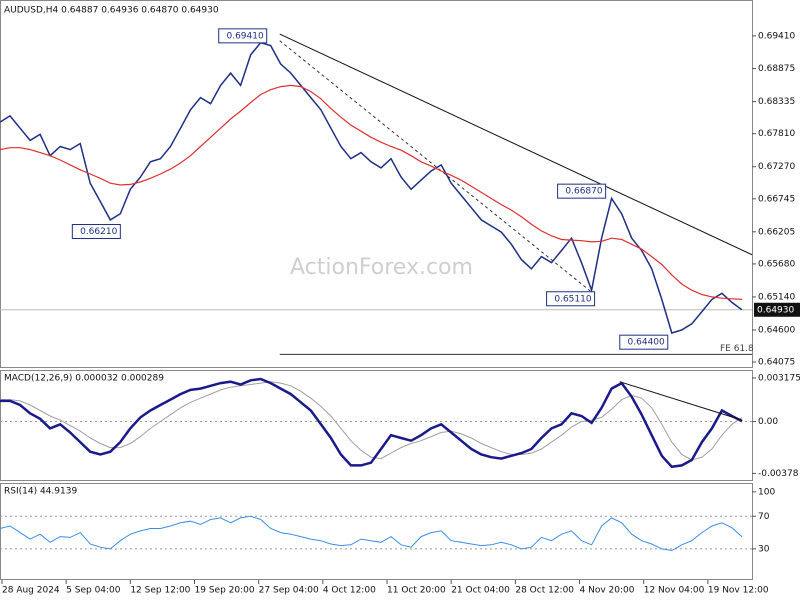 This screenshot has height=600, width=800. Describe the element at coordinates (84, 379) in the screenshot. I see `macd-title: MACD(12,26,9) 0.000032 0.000289` at that location.